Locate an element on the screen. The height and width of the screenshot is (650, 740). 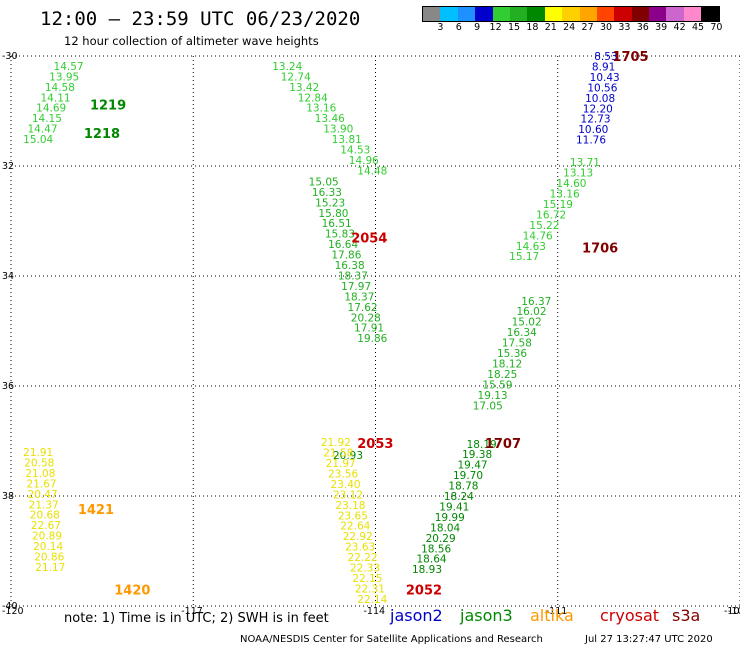
color-scale-label: 45 is located at coordinates (698, 27).